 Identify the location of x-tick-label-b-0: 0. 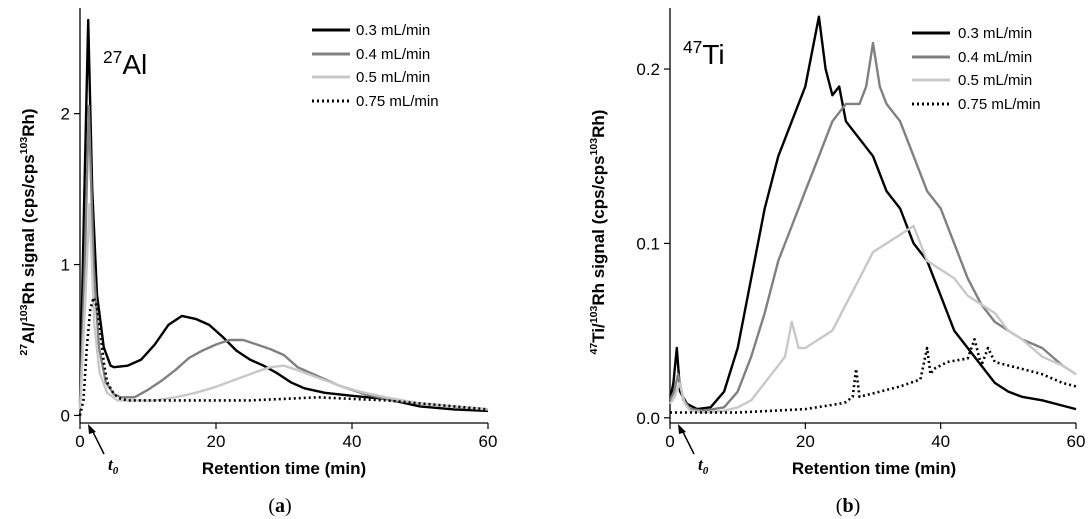
(669, 441).